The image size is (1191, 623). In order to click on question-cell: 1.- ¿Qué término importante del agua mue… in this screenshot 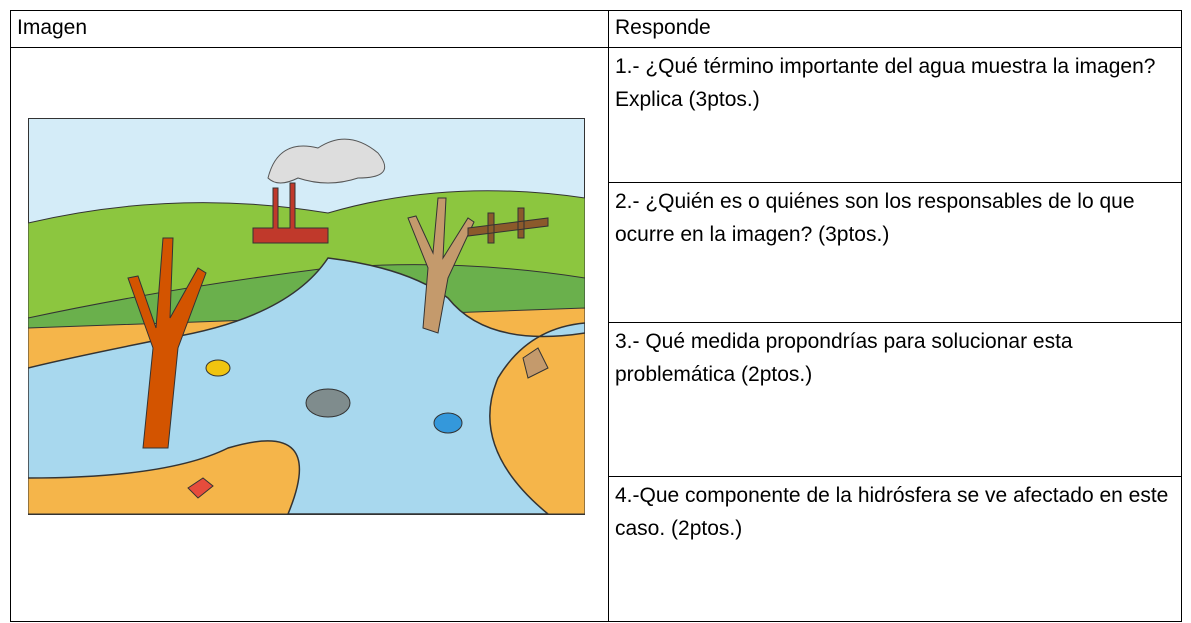, I will do `click(895, 115)`.